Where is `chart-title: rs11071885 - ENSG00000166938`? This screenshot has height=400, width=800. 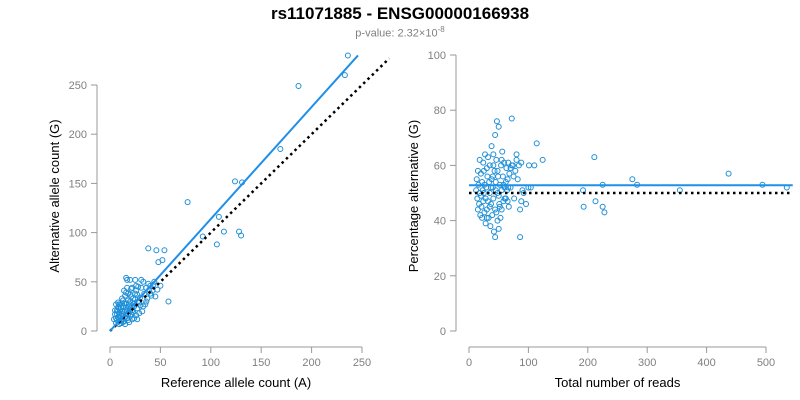 chart-title: rs11071885 - ENSG00000166938 is located at coordinates (400, 13).